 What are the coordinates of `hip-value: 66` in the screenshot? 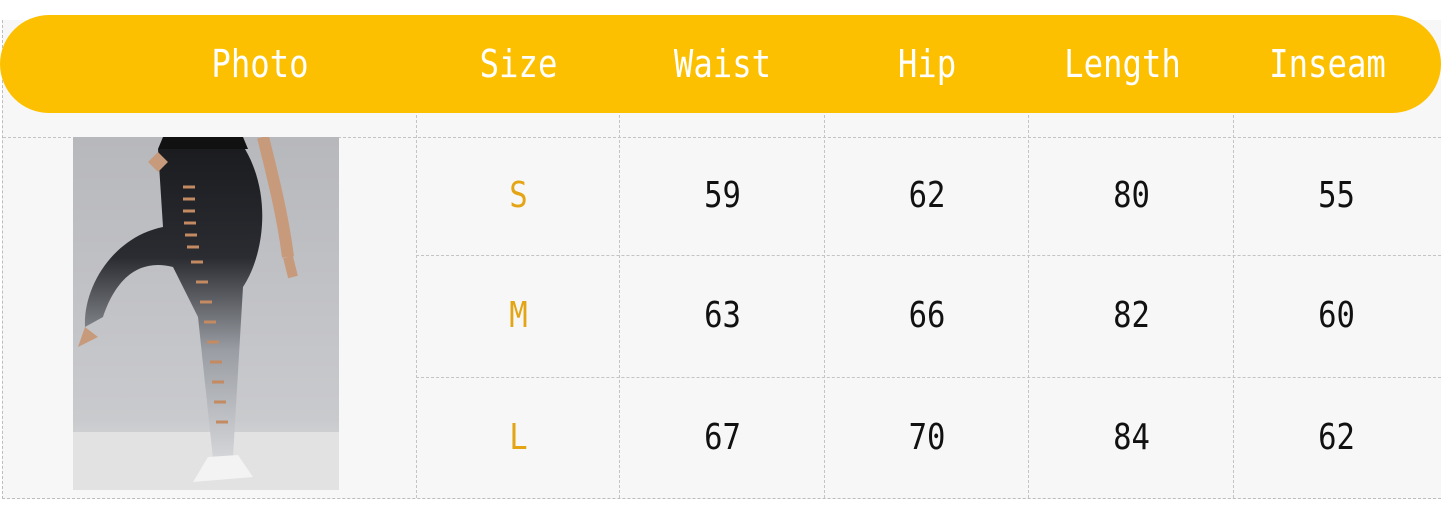 It's located at (927, 315).